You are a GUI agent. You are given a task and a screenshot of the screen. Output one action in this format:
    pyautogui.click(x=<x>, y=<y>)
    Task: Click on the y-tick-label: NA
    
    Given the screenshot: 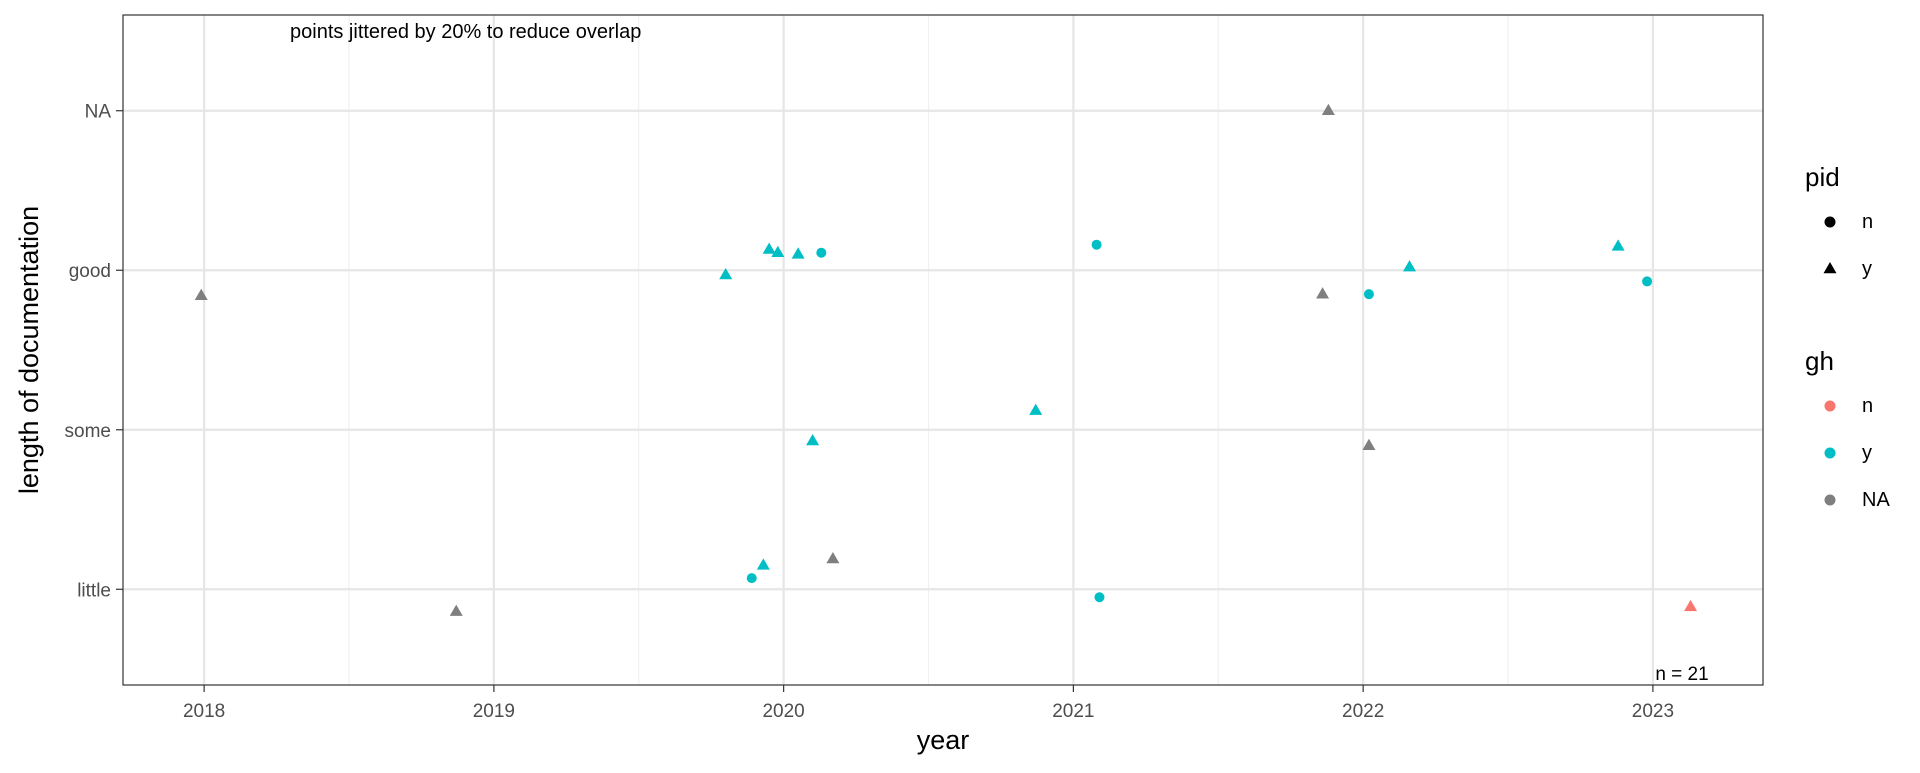 What is the action you would take?
    pyautogui.click(x=98, y=112)
    